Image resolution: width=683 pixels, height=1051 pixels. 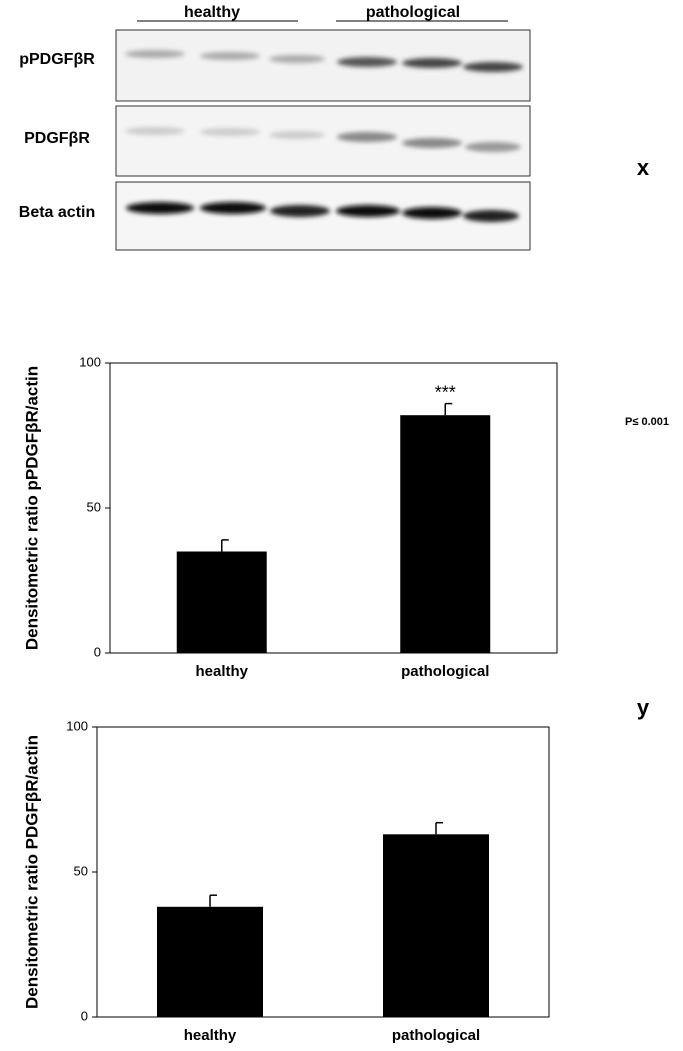 I want to click on bands, so click(x=324, y=136).